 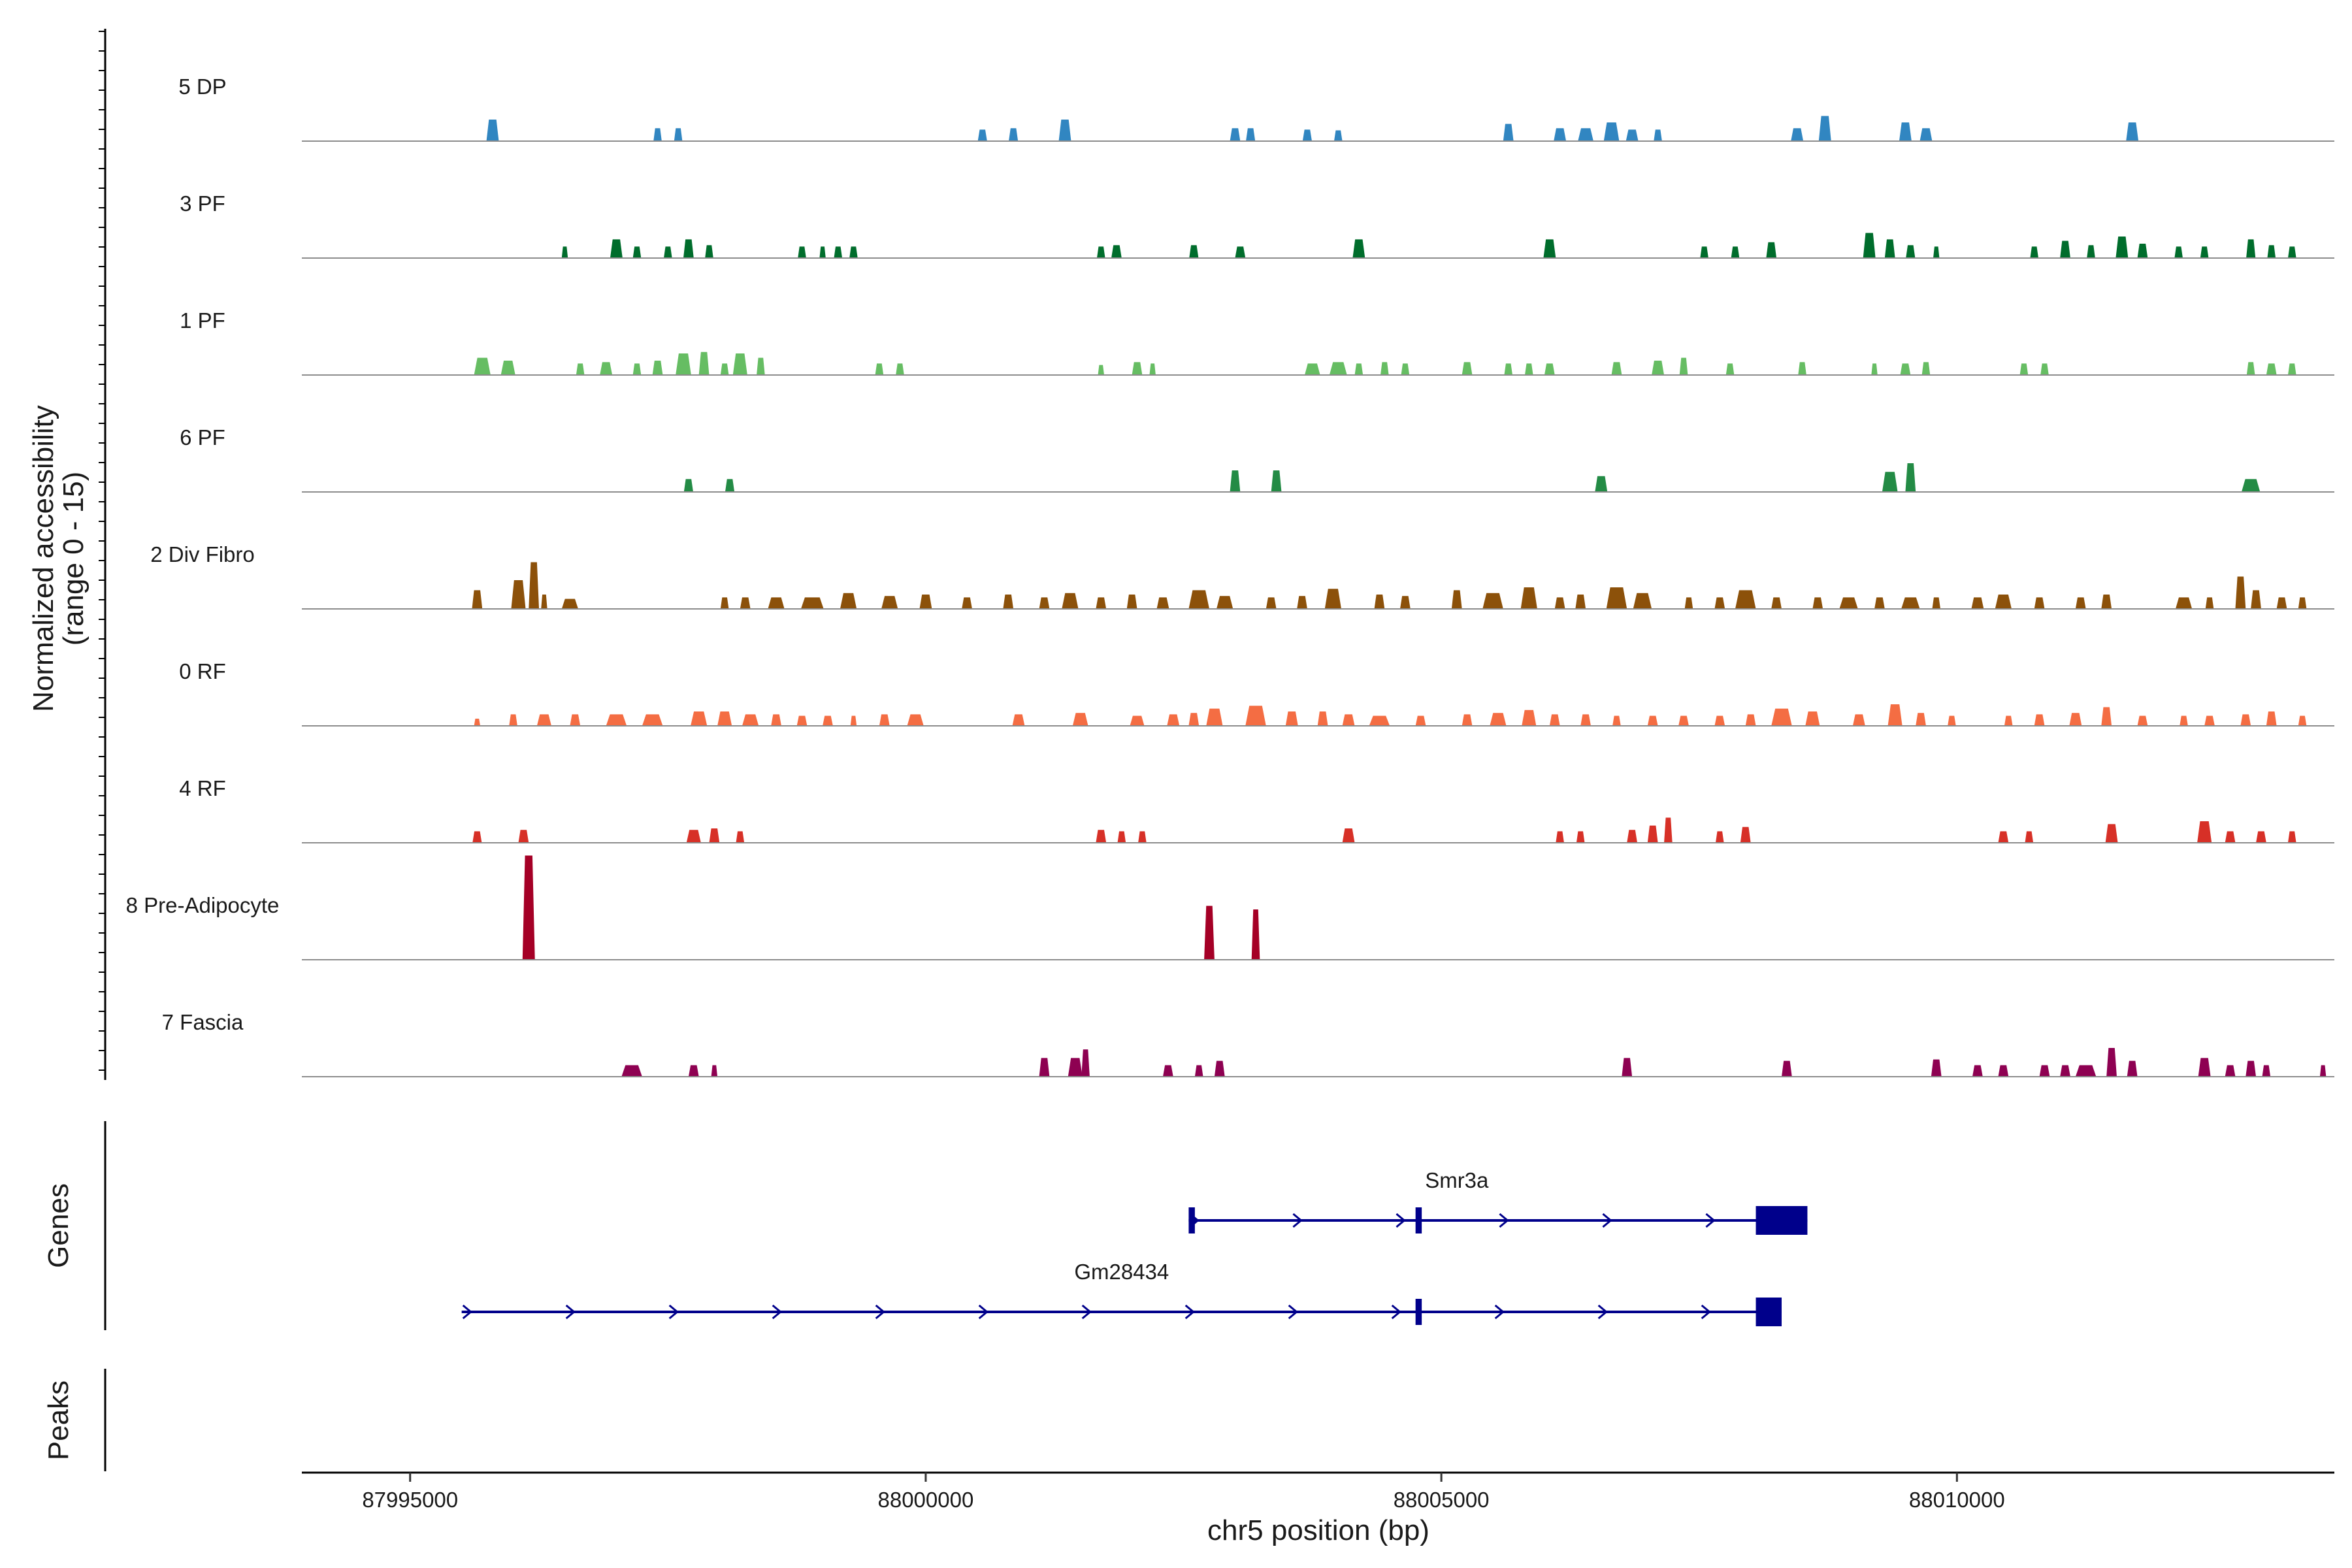 What do you see at coordinates (202, 86) in the screenshot?
I see `track-label: 5 DP` at bounding box center [202, 86].